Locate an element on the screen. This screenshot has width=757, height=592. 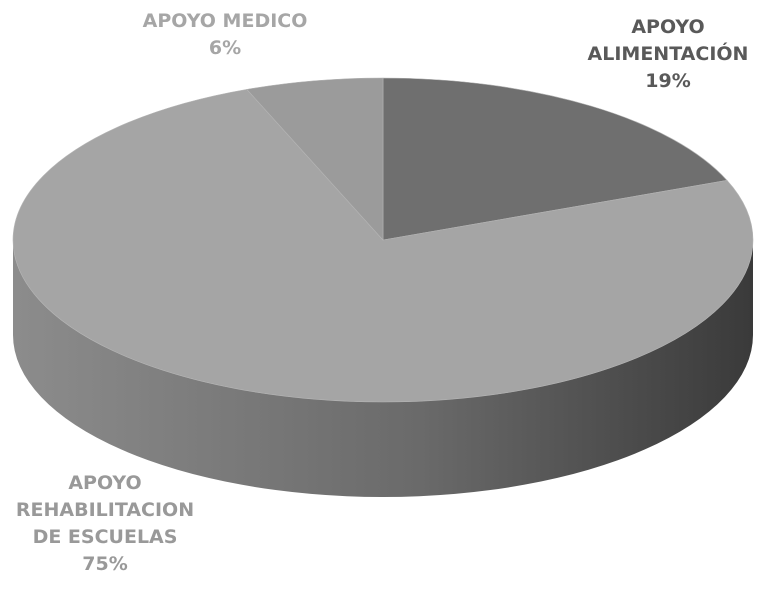
label-name: APOYO REHABILITACION DE ESCUELAS is located at coordinates (105, 510).